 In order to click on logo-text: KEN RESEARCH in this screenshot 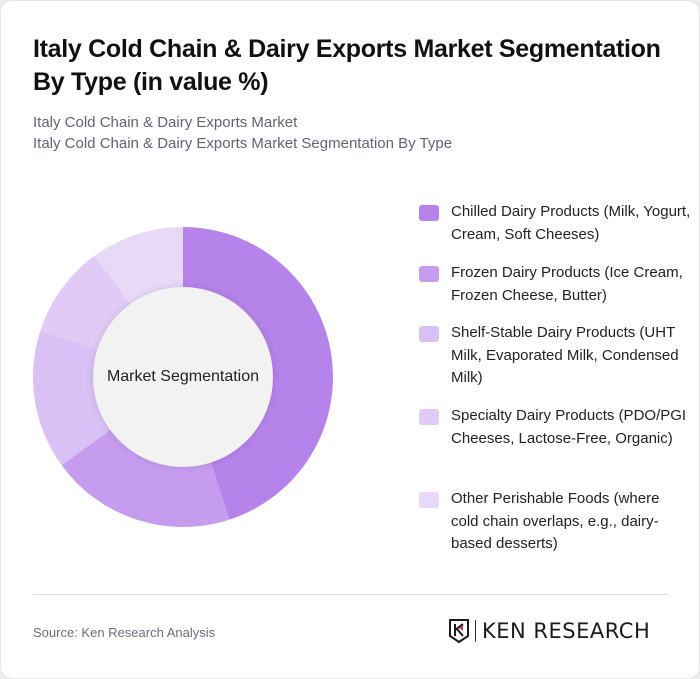, I will do `click(566, 631)`.